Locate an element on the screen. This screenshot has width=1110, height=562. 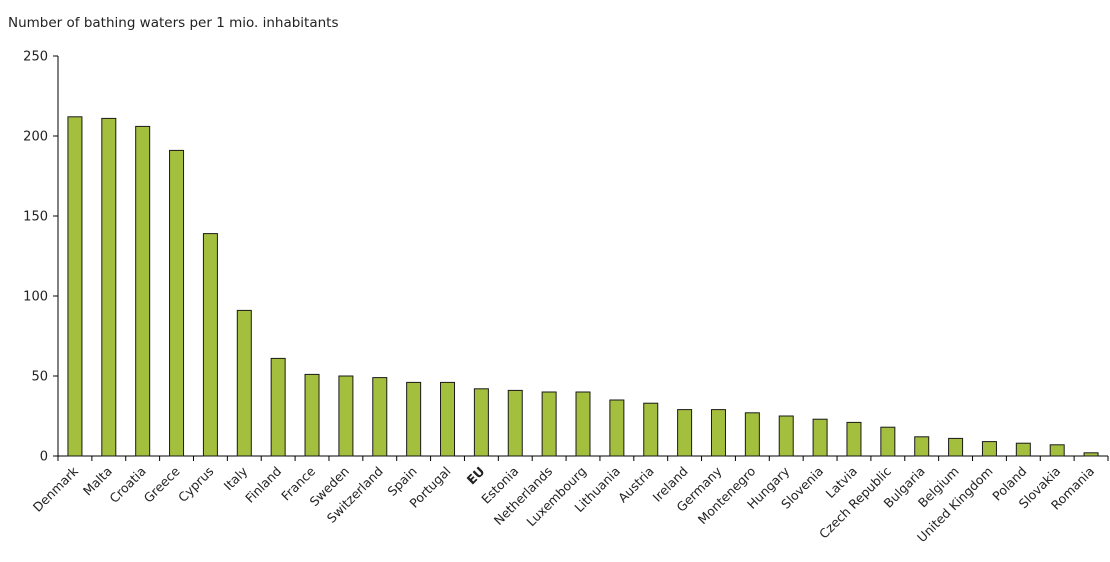
bar-finland is located at coordinates (278, 407).